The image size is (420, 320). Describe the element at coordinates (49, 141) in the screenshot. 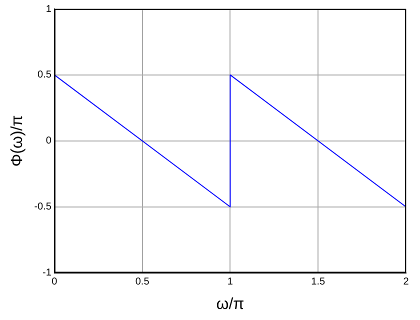

I see `y-tick-label: 0` at that location.